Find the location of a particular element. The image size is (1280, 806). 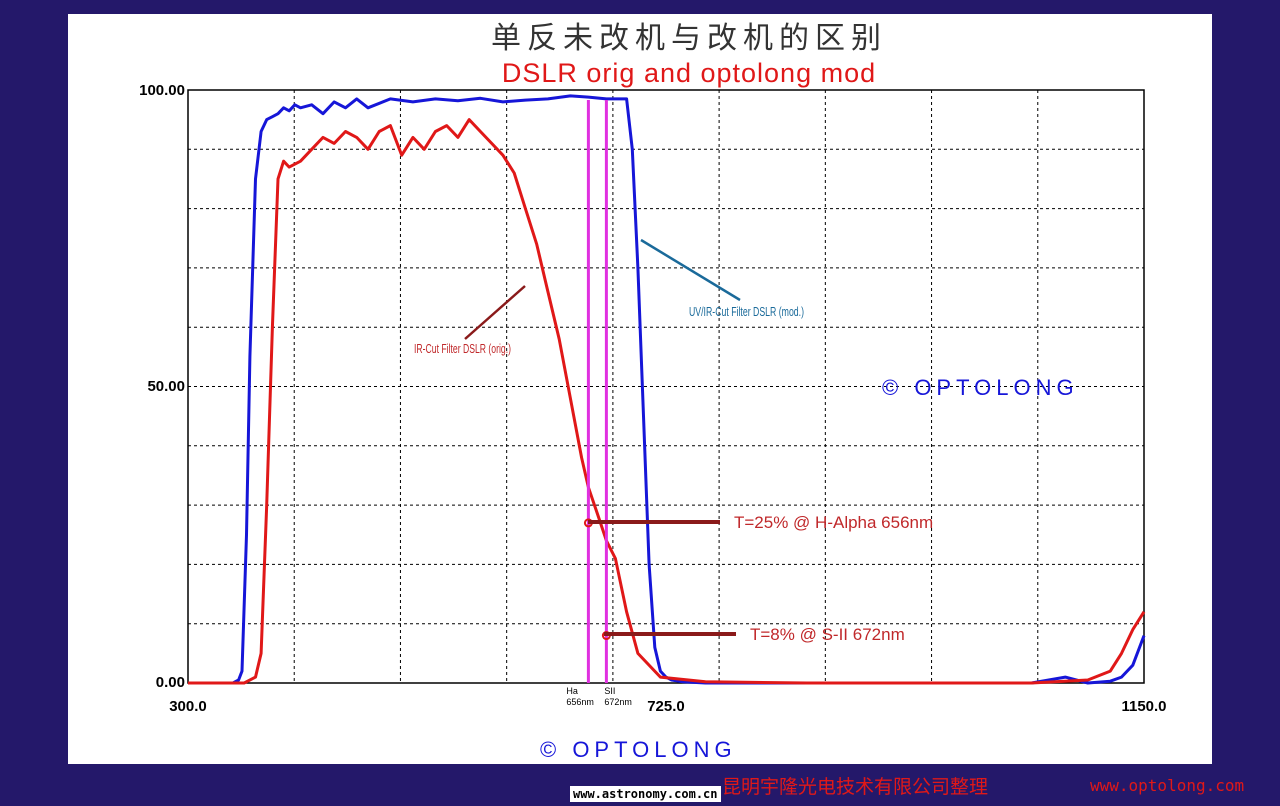

x-tick-label-max: 1150.0 is located at coordinates (1143, 706).